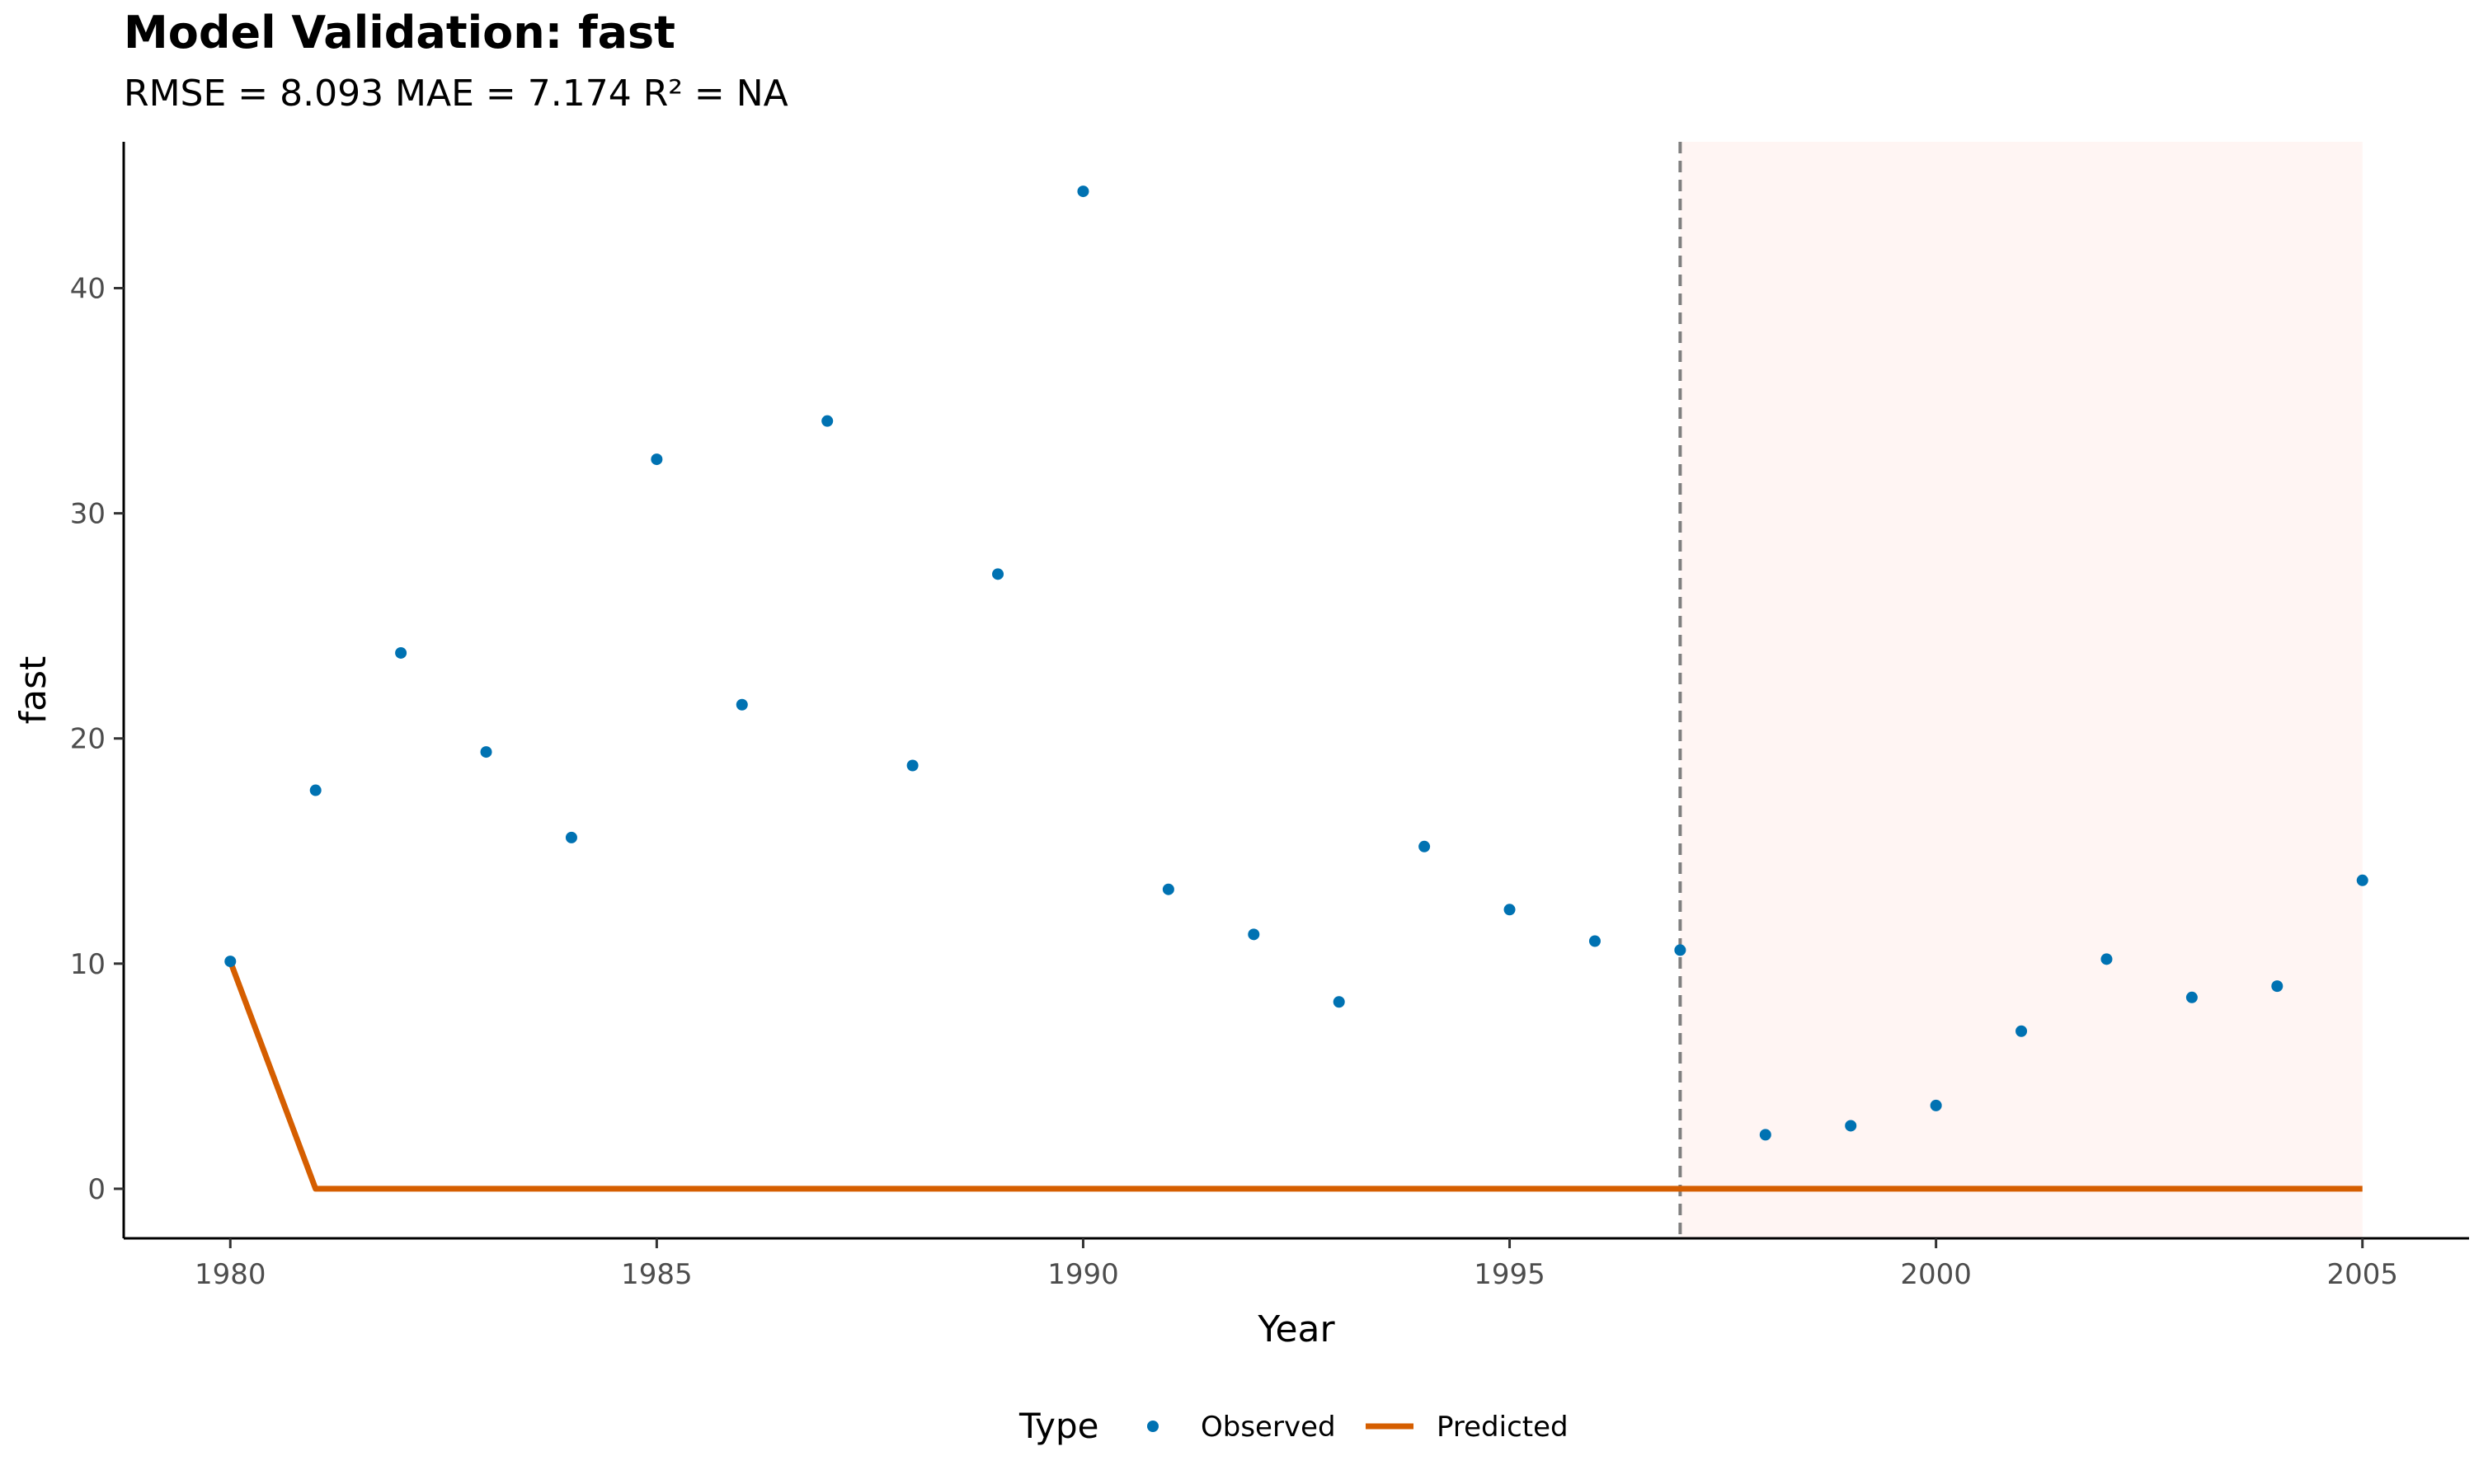  What do you see at coordinates (88, 514) in the screenshot?
I see `y-tick-label: 30` at bounding box center [88, 514].